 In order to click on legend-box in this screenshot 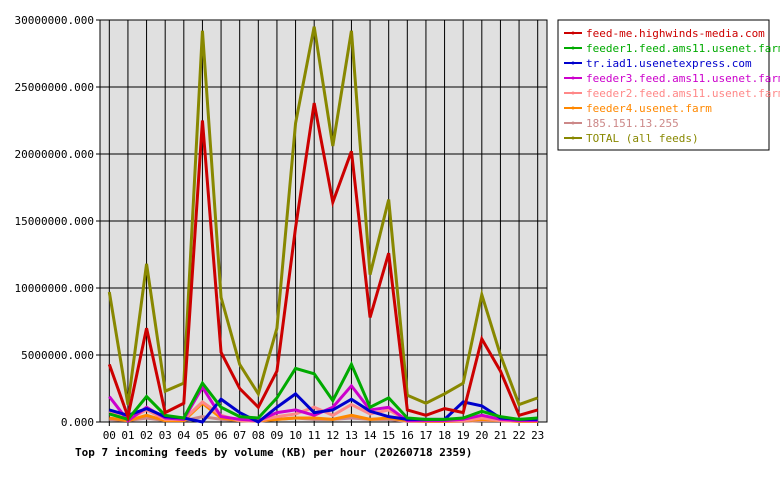, I will do `click(663, 85)`.